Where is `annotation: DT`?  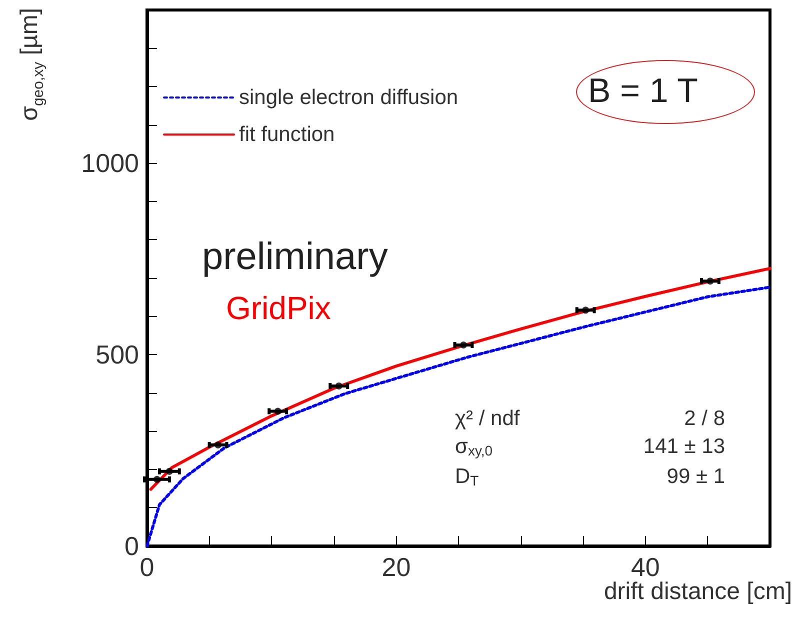 annotation: DT is located at coordinates (467, 476).